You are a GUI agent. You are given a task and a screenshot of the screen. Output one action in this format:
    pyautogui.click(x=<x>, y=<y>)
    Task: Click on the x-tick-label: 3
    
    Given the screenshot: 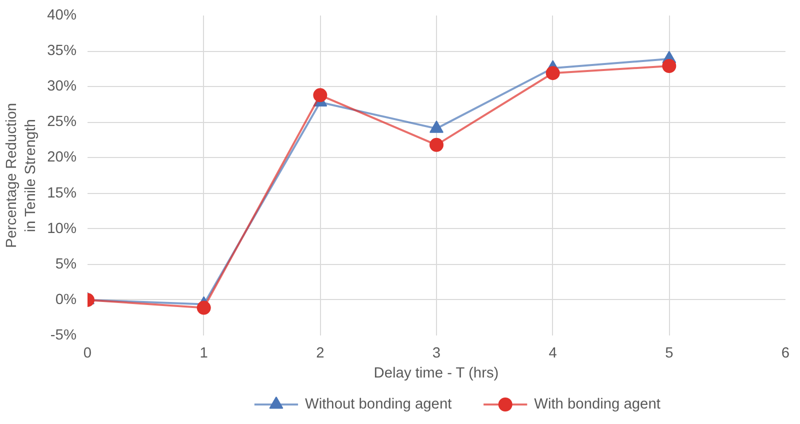 What is the action you would take?
    pyautogui.click(x=436, y=354)
    